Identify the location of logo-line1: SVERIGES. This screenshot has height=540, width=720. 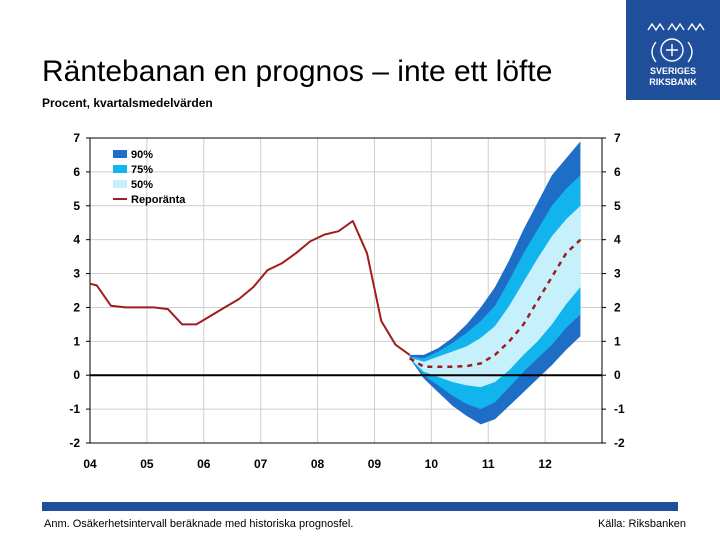
(673, 71).